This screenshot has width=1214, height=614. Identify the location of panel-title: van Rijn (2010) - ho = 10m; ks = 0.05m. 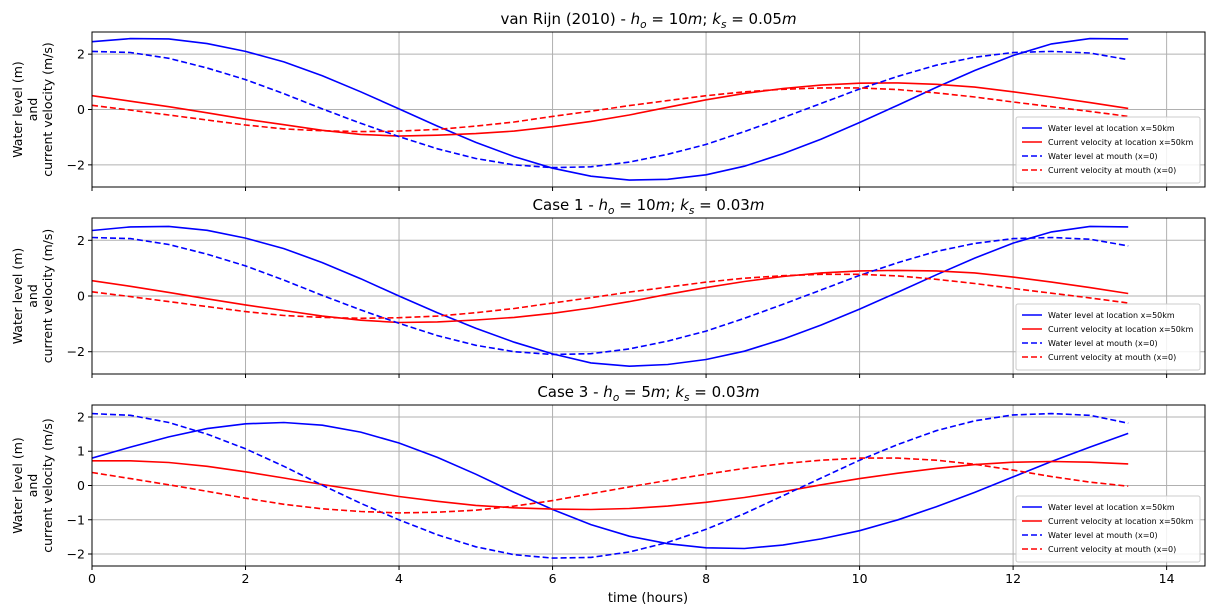
(648, 20).